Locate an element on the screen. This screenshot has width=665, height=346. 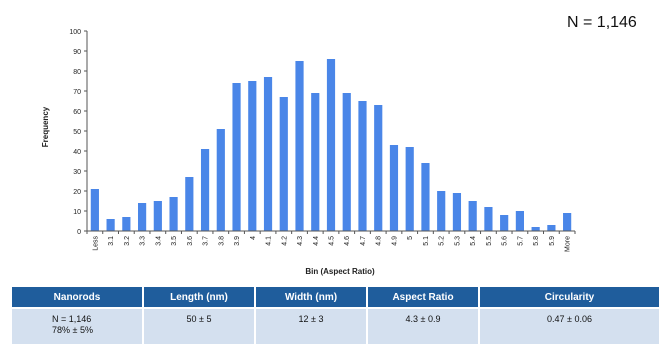
x-tick-label: 3.8 is located at coordinates (221, 241).